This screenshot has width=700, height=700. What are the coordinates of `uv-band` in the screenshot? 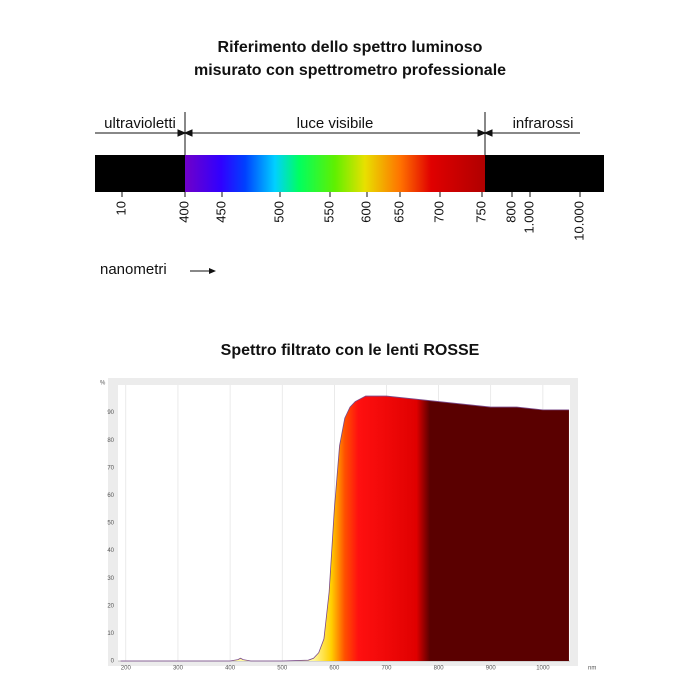 It's located at (140, 173).